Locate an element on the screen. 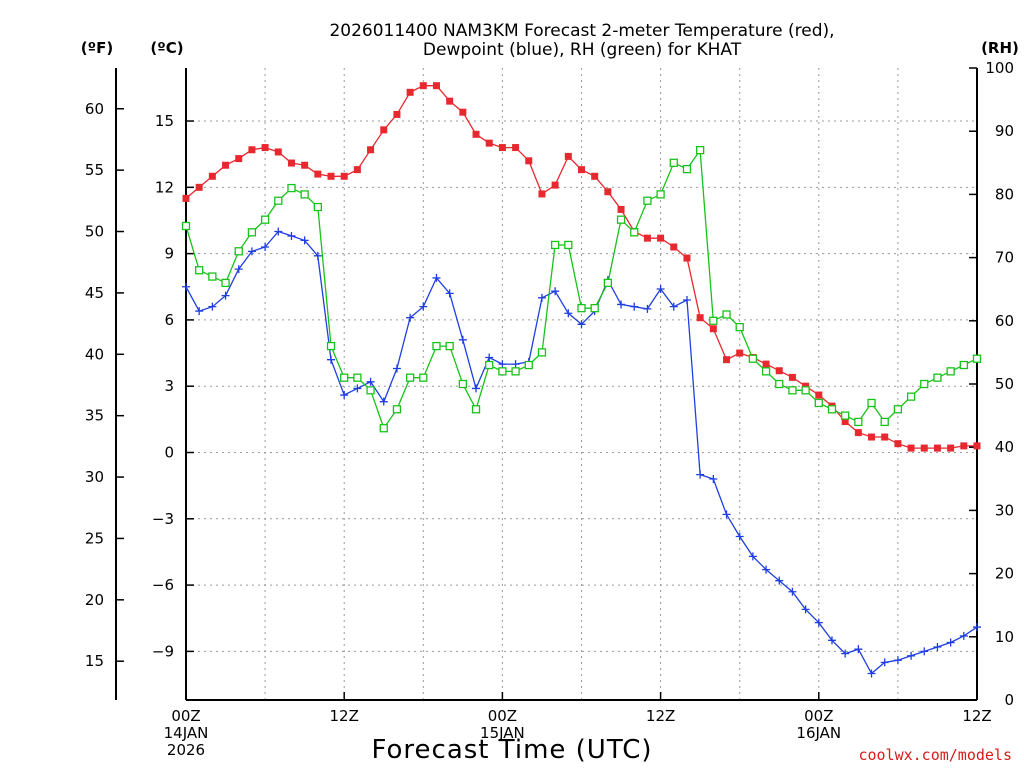 The width and height of the screenshot is (1024, 768). fahrenheit-tick-label: 30 is located at coordinates (94, 477).